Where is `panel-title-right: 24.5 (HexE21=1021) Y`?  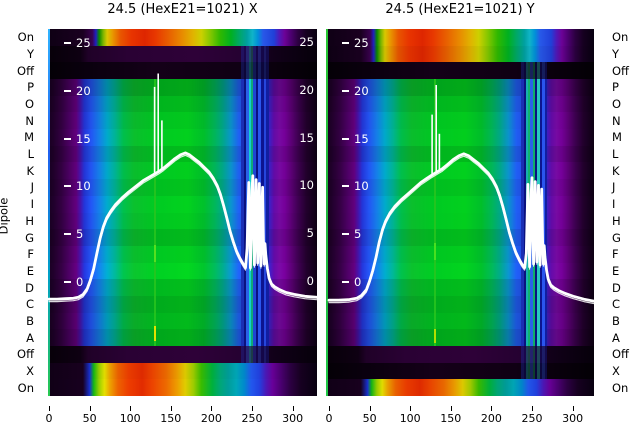
panel-title-right: 24.5 (HexE21=1021) Y is located at coordinates (460, 9).